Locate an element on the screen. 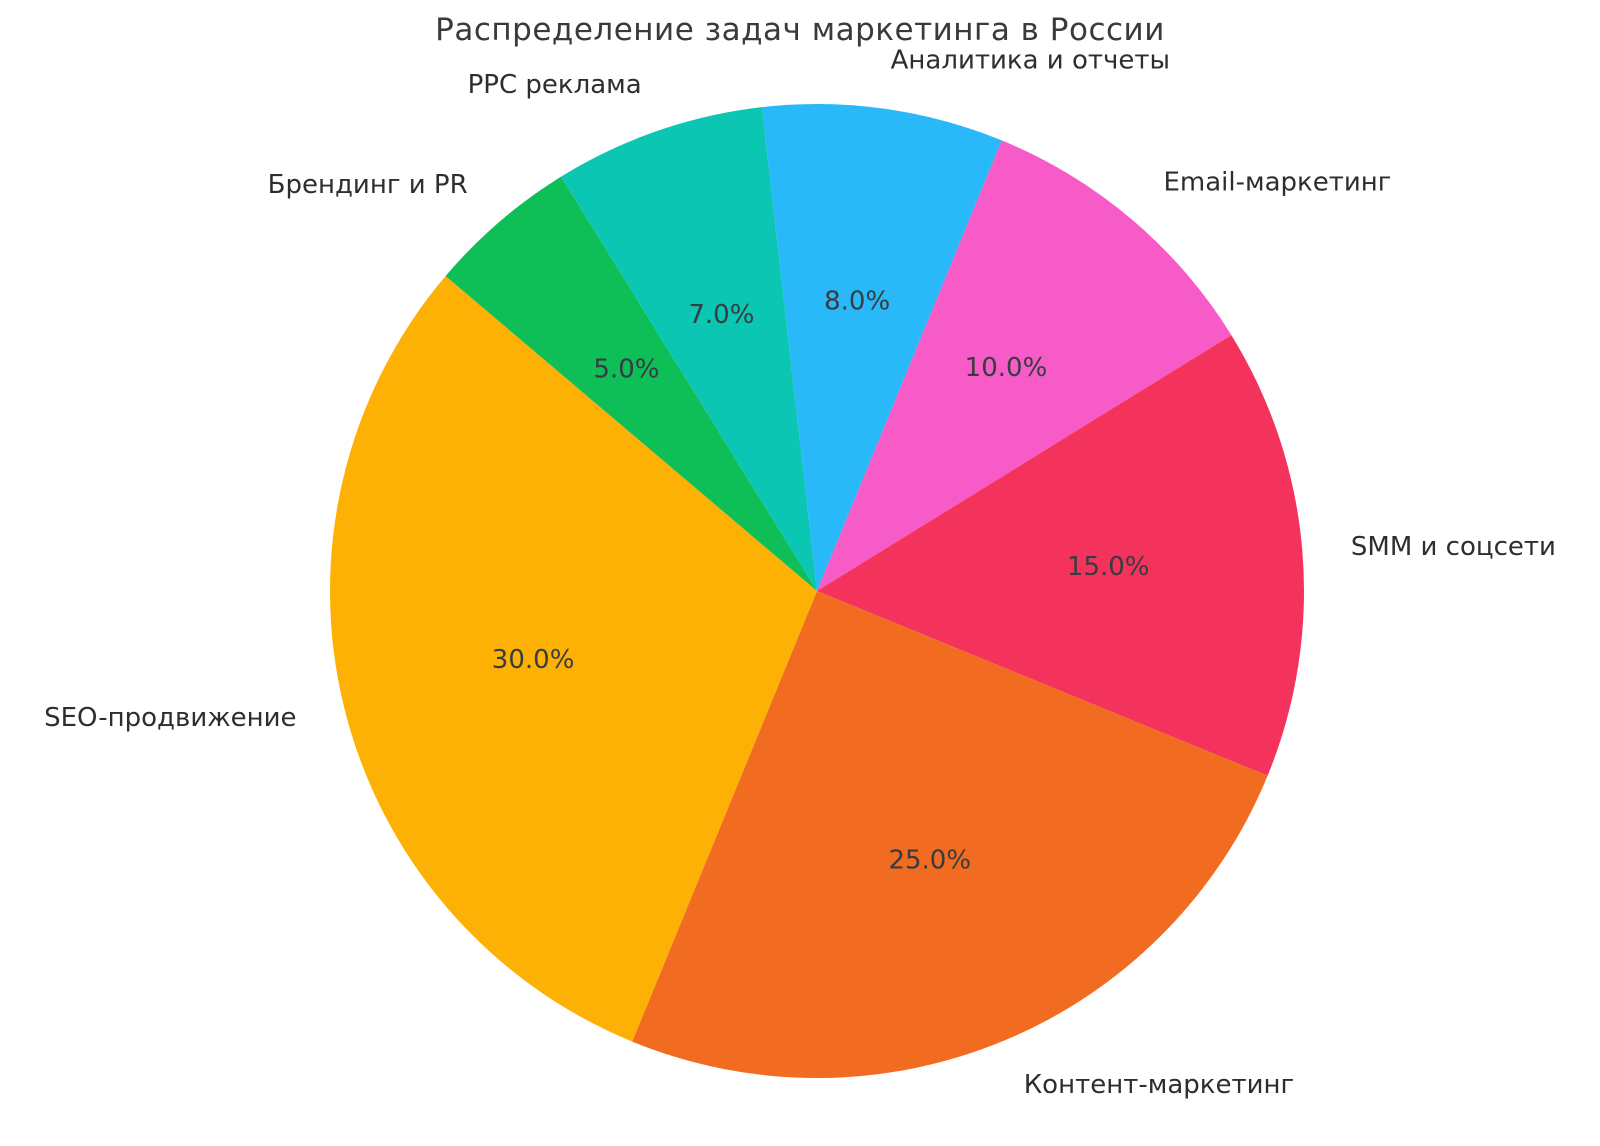 Image resolution: width=1600 pixels, height=1146 pixels. slice-label-2: SMM и соцсети is located at coordinates (1453, 547).